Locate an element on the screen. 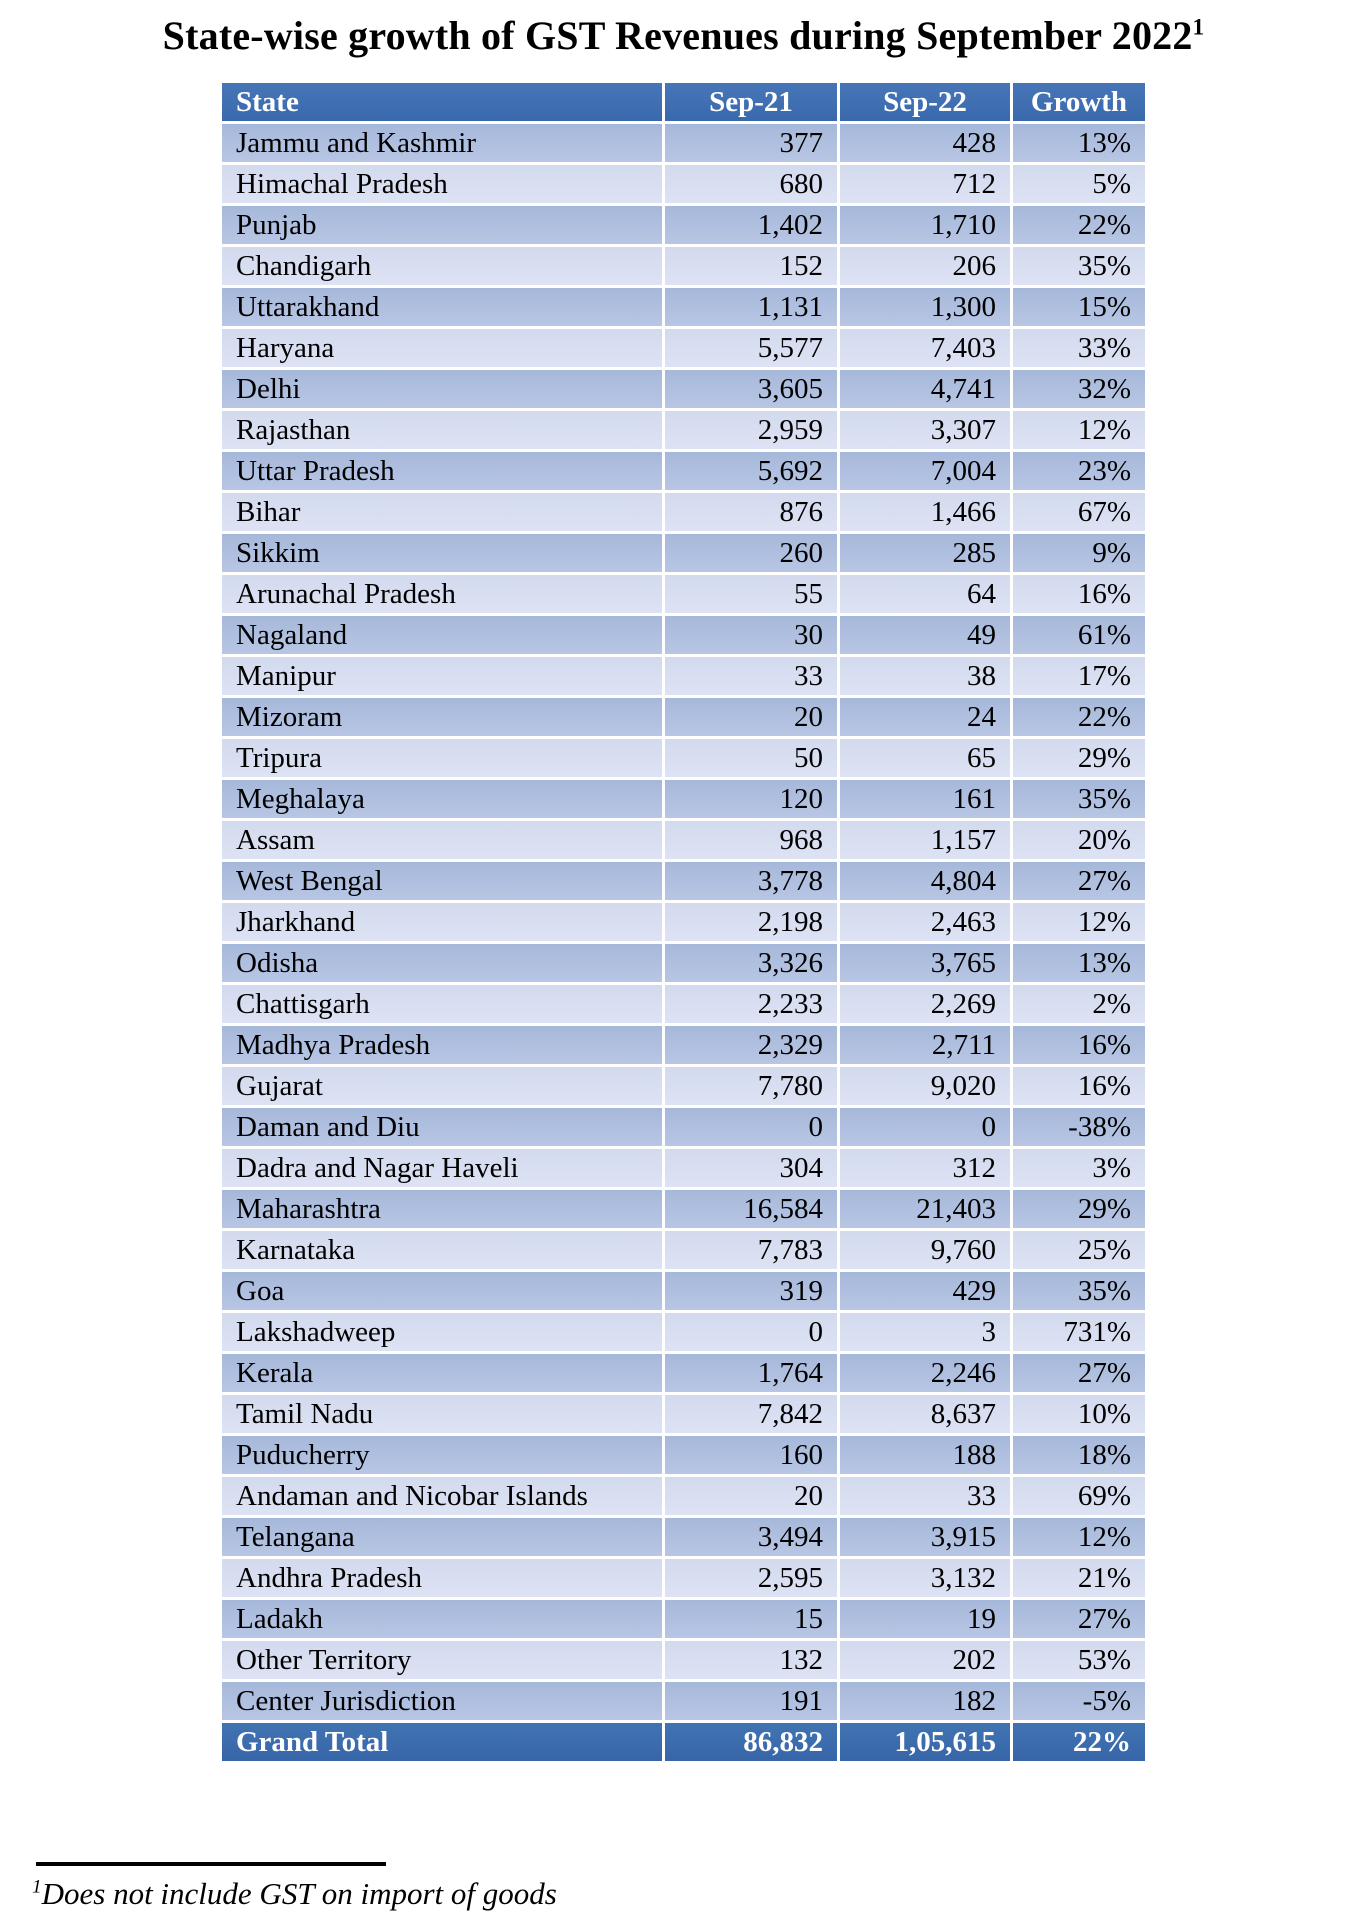 The image size is (1367, 1928). sep21-cell: 50 is located at coordinates (751, 758).